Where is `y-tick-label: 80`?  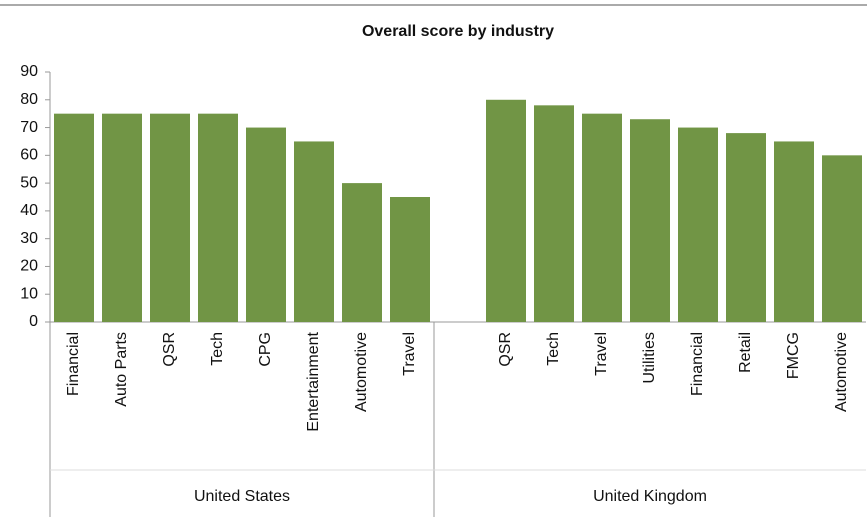 y-tick-label: 80 is located at coordinates (29, 99).